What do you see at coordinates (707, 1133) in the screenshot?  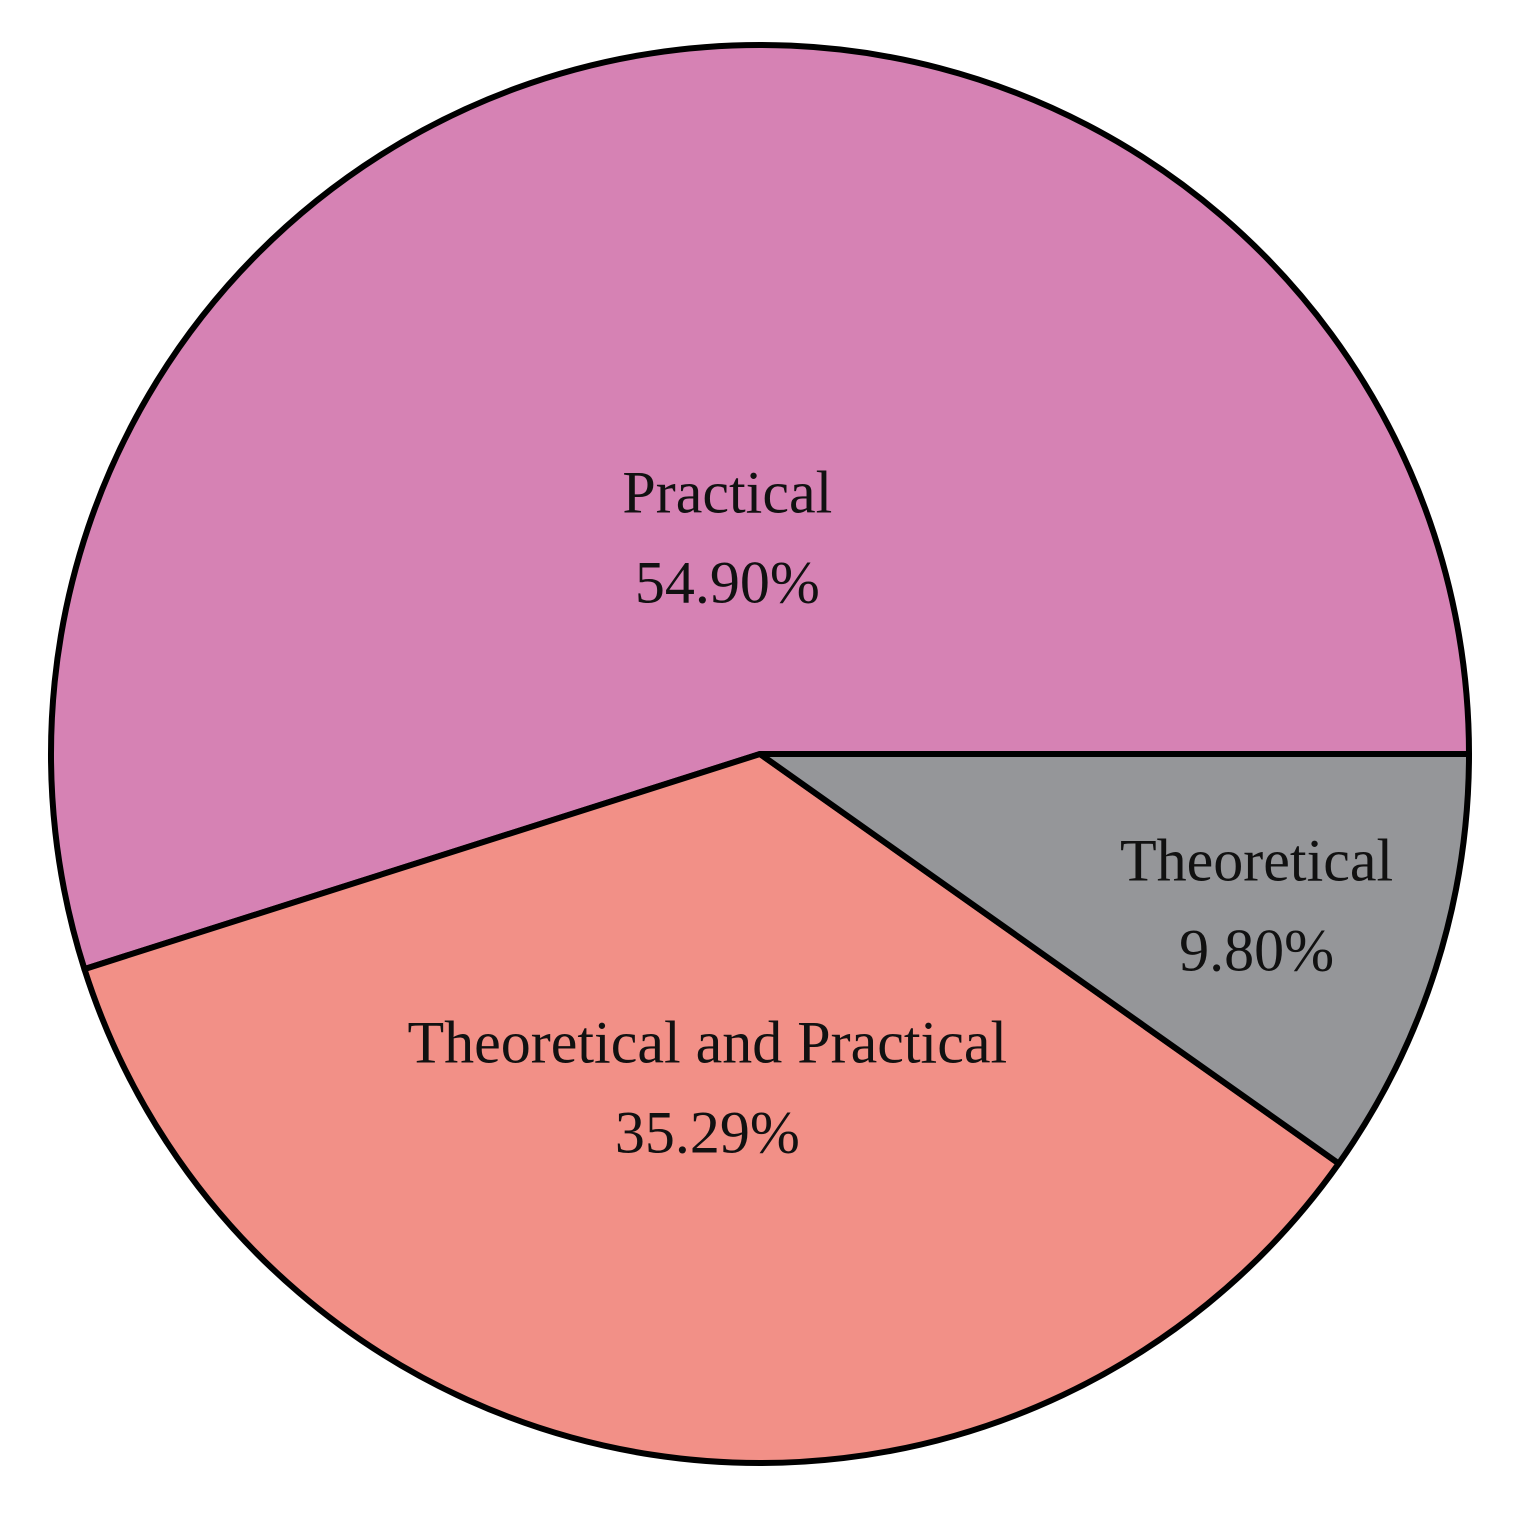 I see `value-label: 35.29%` at bounding box center [707, 1133].